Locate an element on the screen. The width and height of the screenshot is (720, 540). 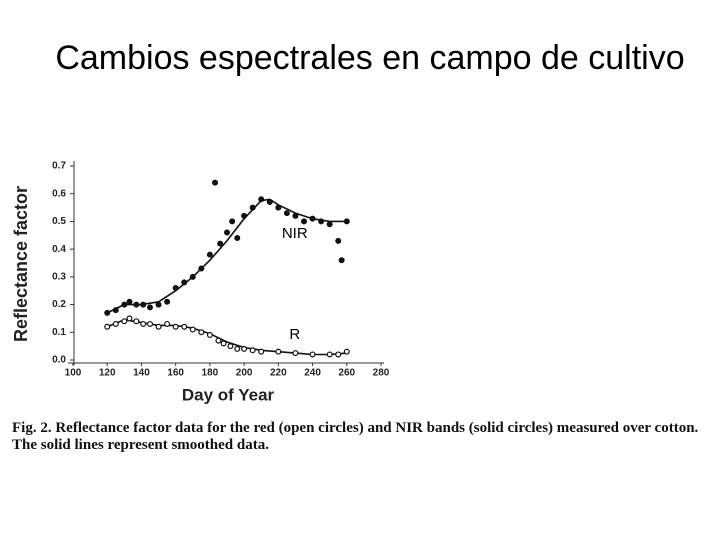
smoothed-line is located at coordinates (226, 256).